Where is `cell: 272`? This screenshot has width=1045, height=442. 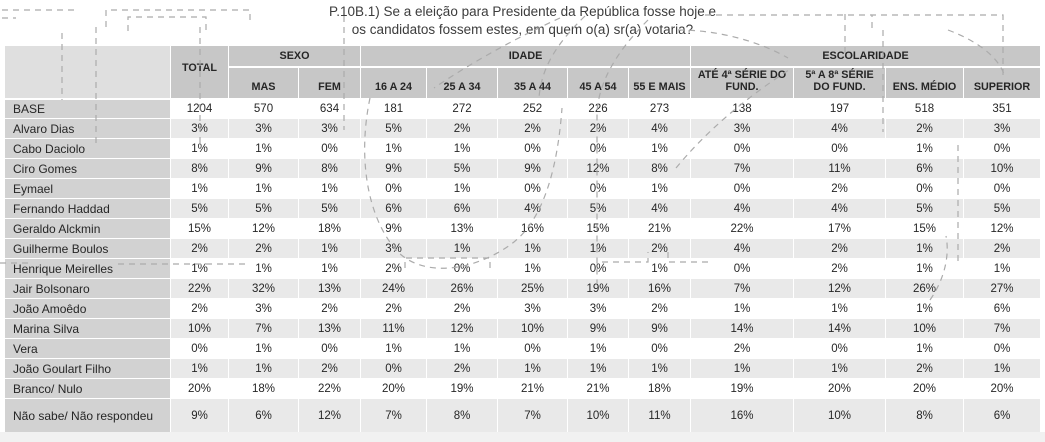
cell: 272 is located at coordinates (462, 108).